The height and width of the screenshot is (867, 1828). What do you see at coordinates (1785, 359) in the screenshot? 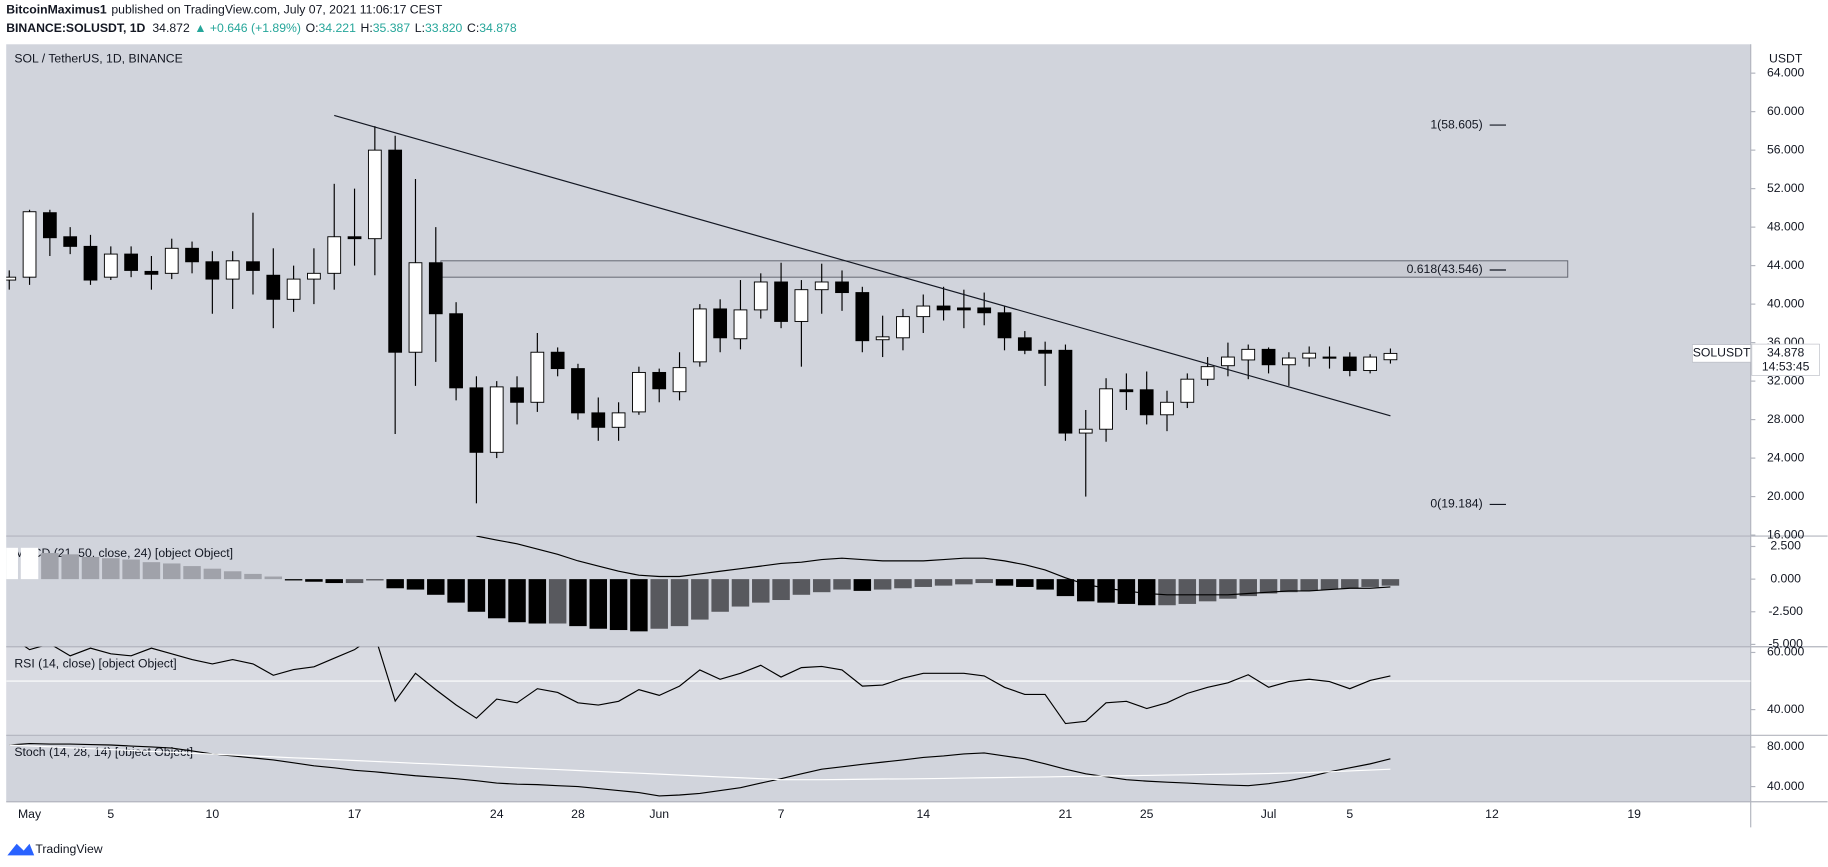
I see `price-box` at bounding box center [1785, 359].